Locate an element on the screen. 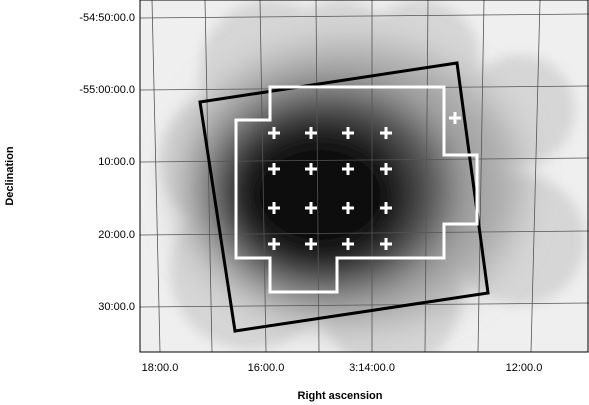  x-tick-label: 3:14:00.0 is located at coordinates (372, 368).